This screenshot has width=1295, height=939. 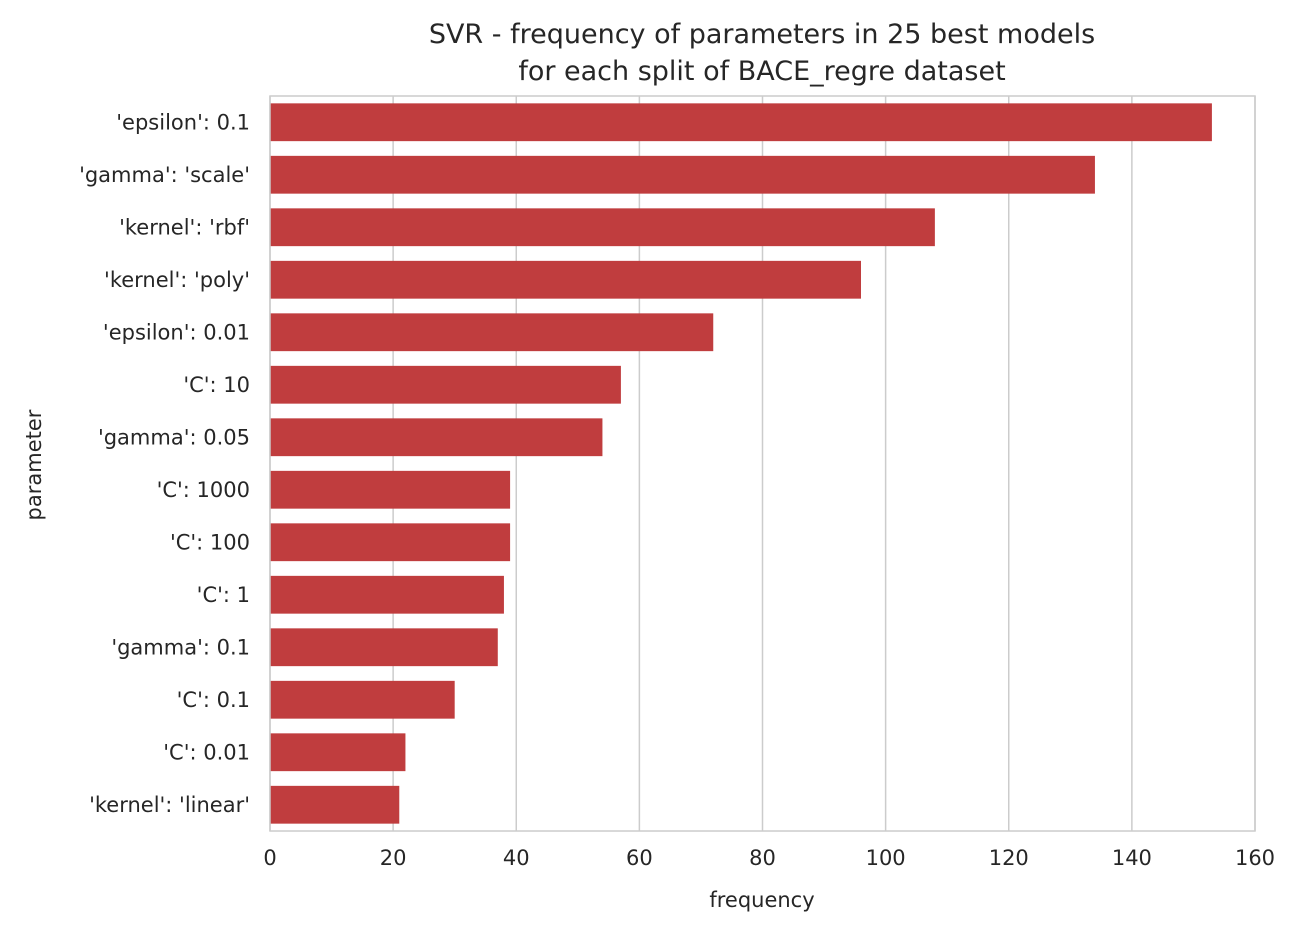 What do you see at coordinates (213, 700) in the screenshot?
I see `y-tick-label: 'C': 0.1` at bounding box center [213, 700].